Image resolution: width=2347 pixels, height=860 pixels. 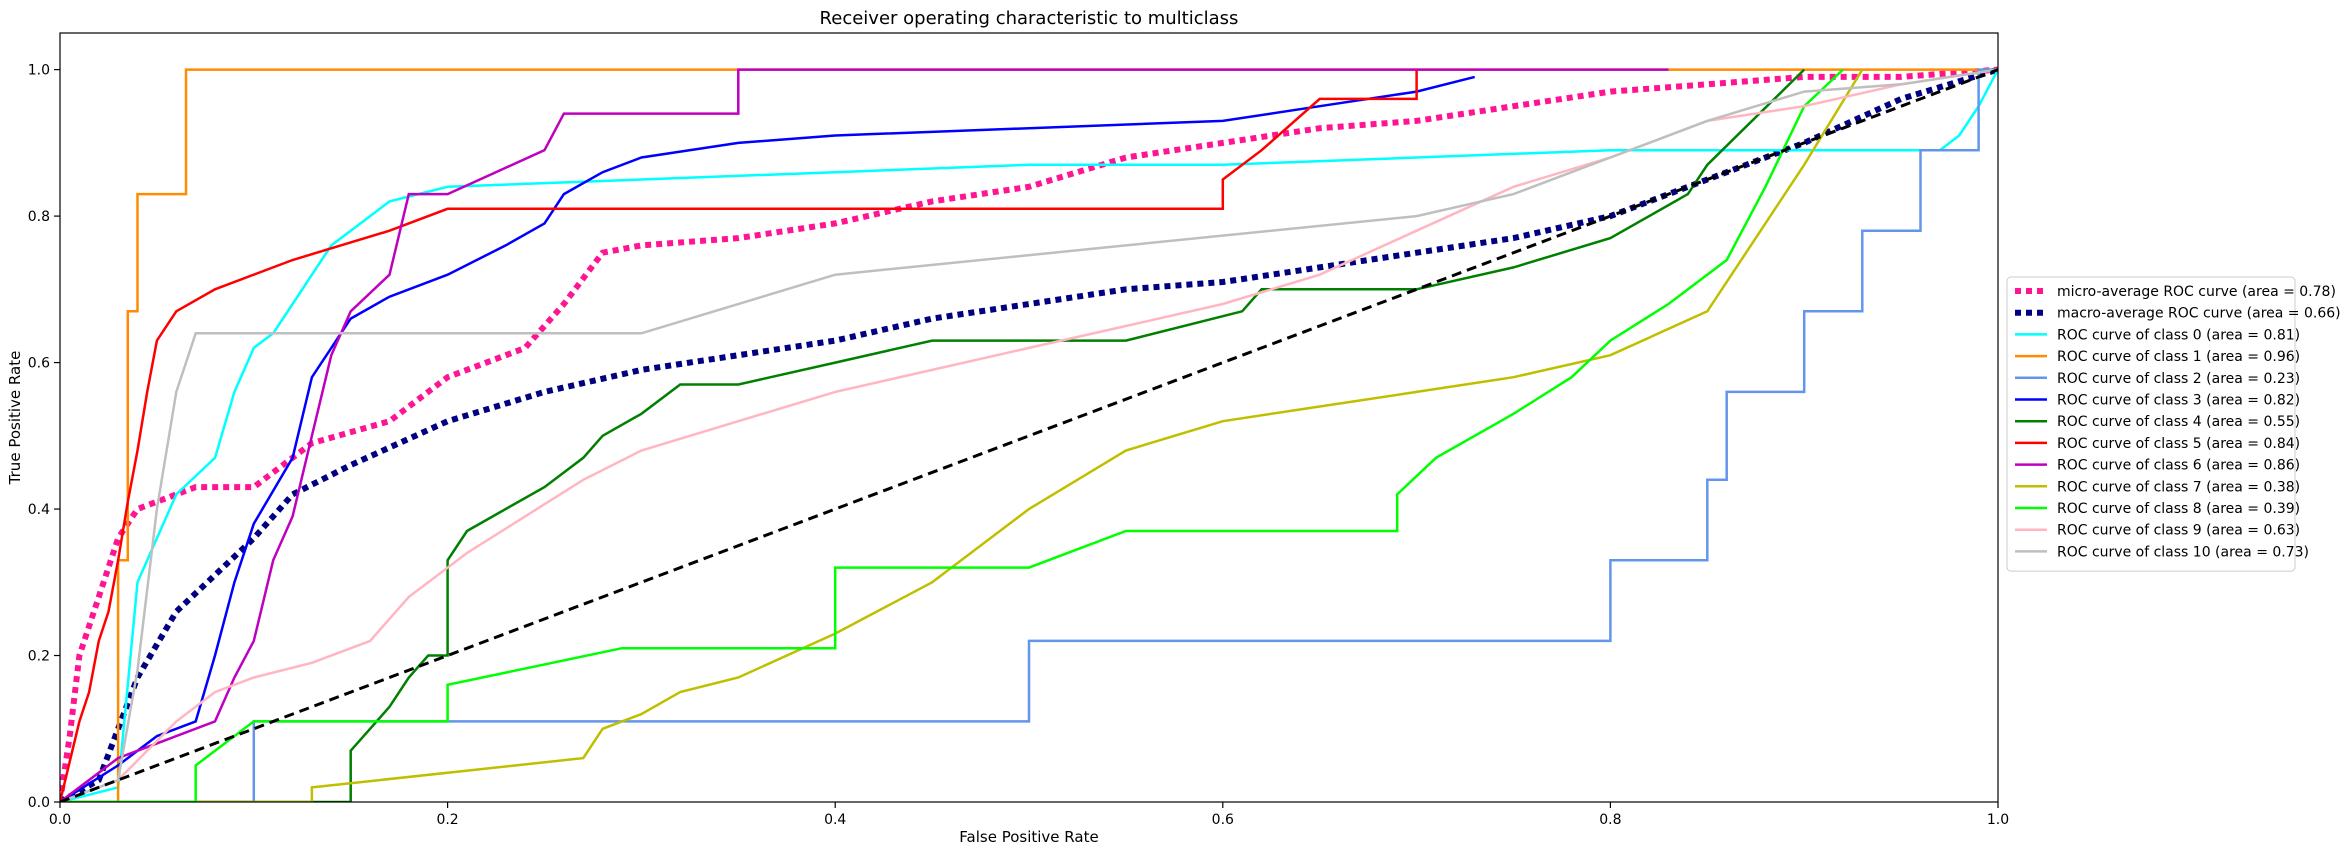 I want to click on legend-label-7: ROC curve of class 5 (area = 0.84), so click(x=2178, y=444).